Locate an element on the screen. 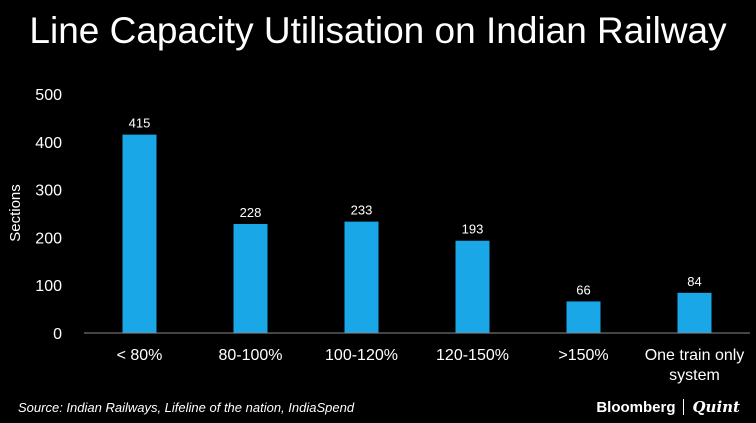 This screenshot has height=423, width=756. y-tick-label: 400 is located at coordinates (48, 143).